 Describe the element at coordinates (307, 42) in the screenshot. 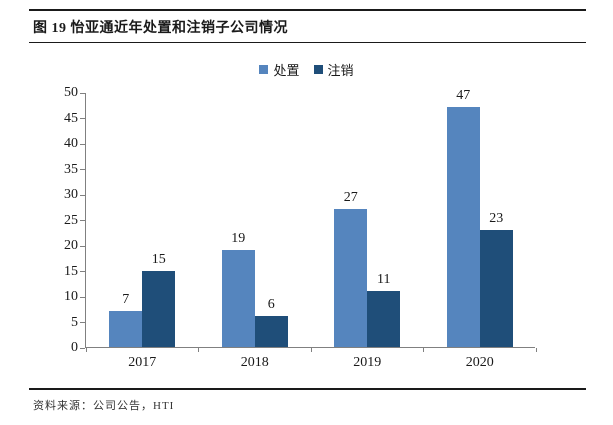

I see `header-rule` at that location.